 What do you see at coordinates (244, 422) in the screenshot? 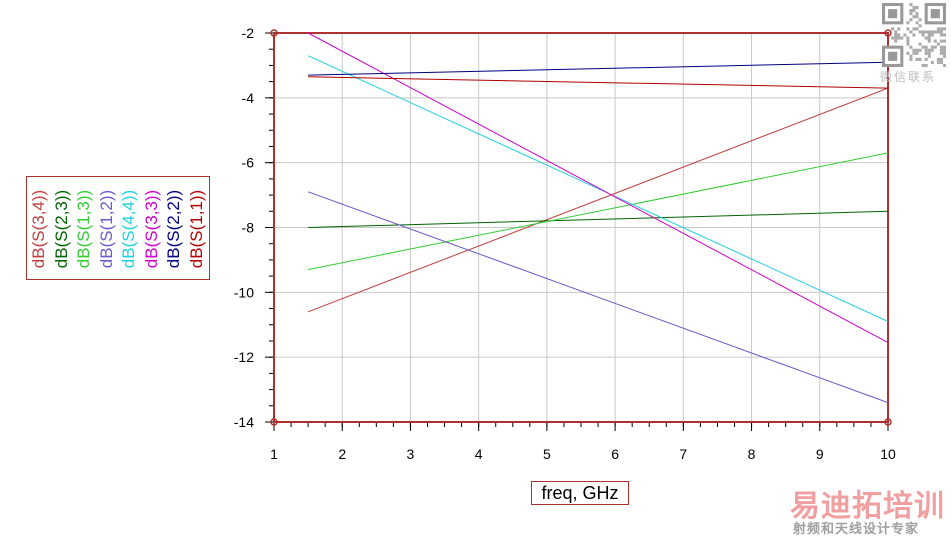
I see `y-tick-label: -14` at bounding box center [244, 422].